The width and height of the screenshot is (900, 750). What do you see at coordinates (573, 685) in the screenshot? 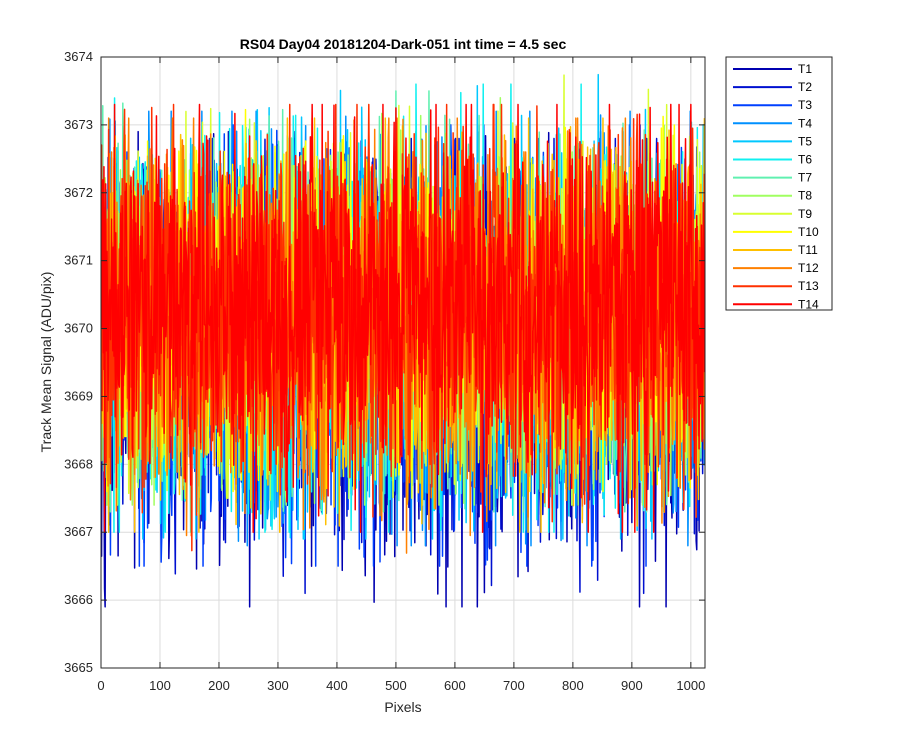
I see `x-tick-label: 800` at bounding box center [573, 685].